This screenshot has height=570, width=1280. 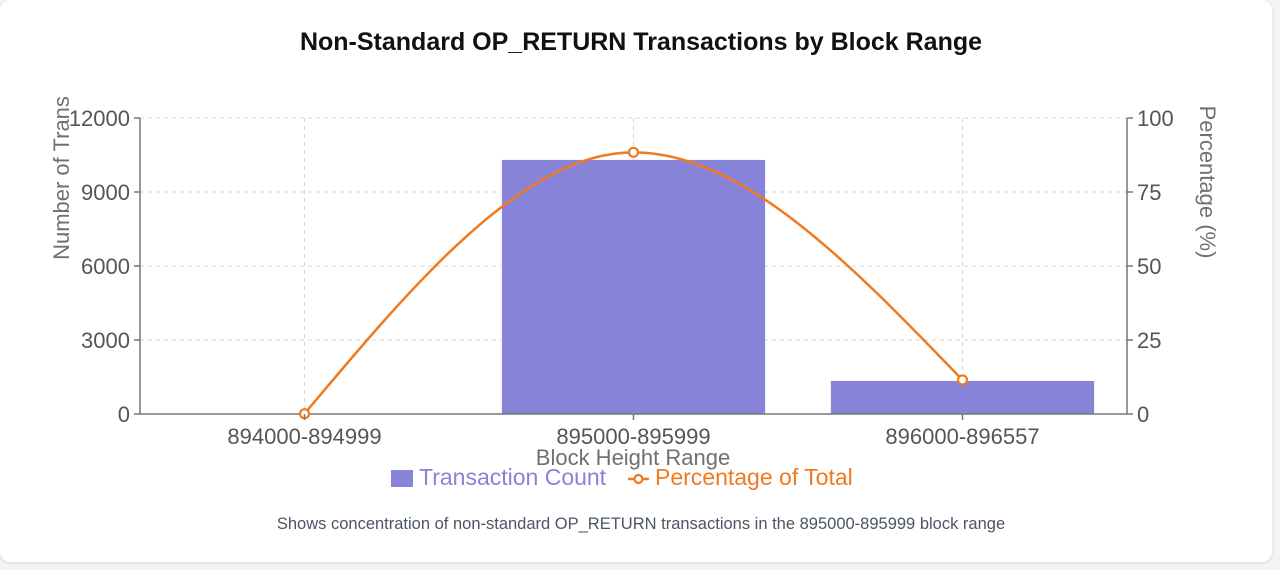 I want to click on y-tick-label: 0, so click(x=124, y=414).